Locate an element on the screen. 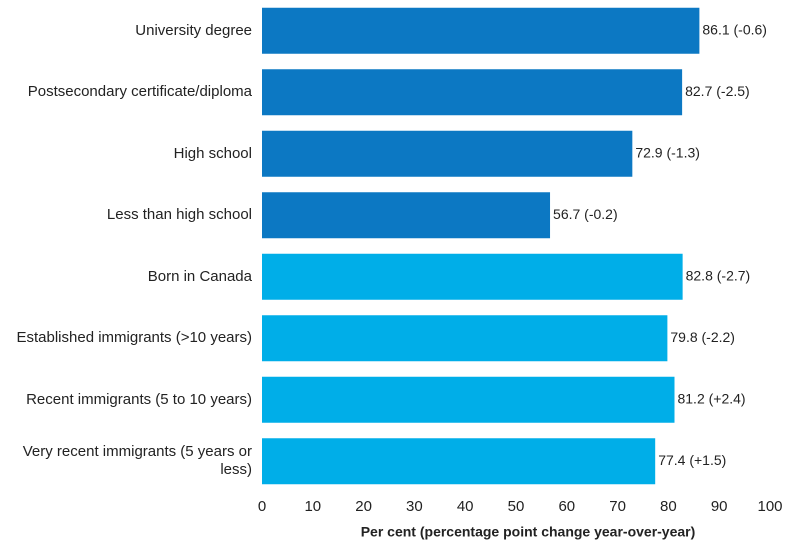  value-label: 79.8 (-2.2) is located at coordinates (702, 337).